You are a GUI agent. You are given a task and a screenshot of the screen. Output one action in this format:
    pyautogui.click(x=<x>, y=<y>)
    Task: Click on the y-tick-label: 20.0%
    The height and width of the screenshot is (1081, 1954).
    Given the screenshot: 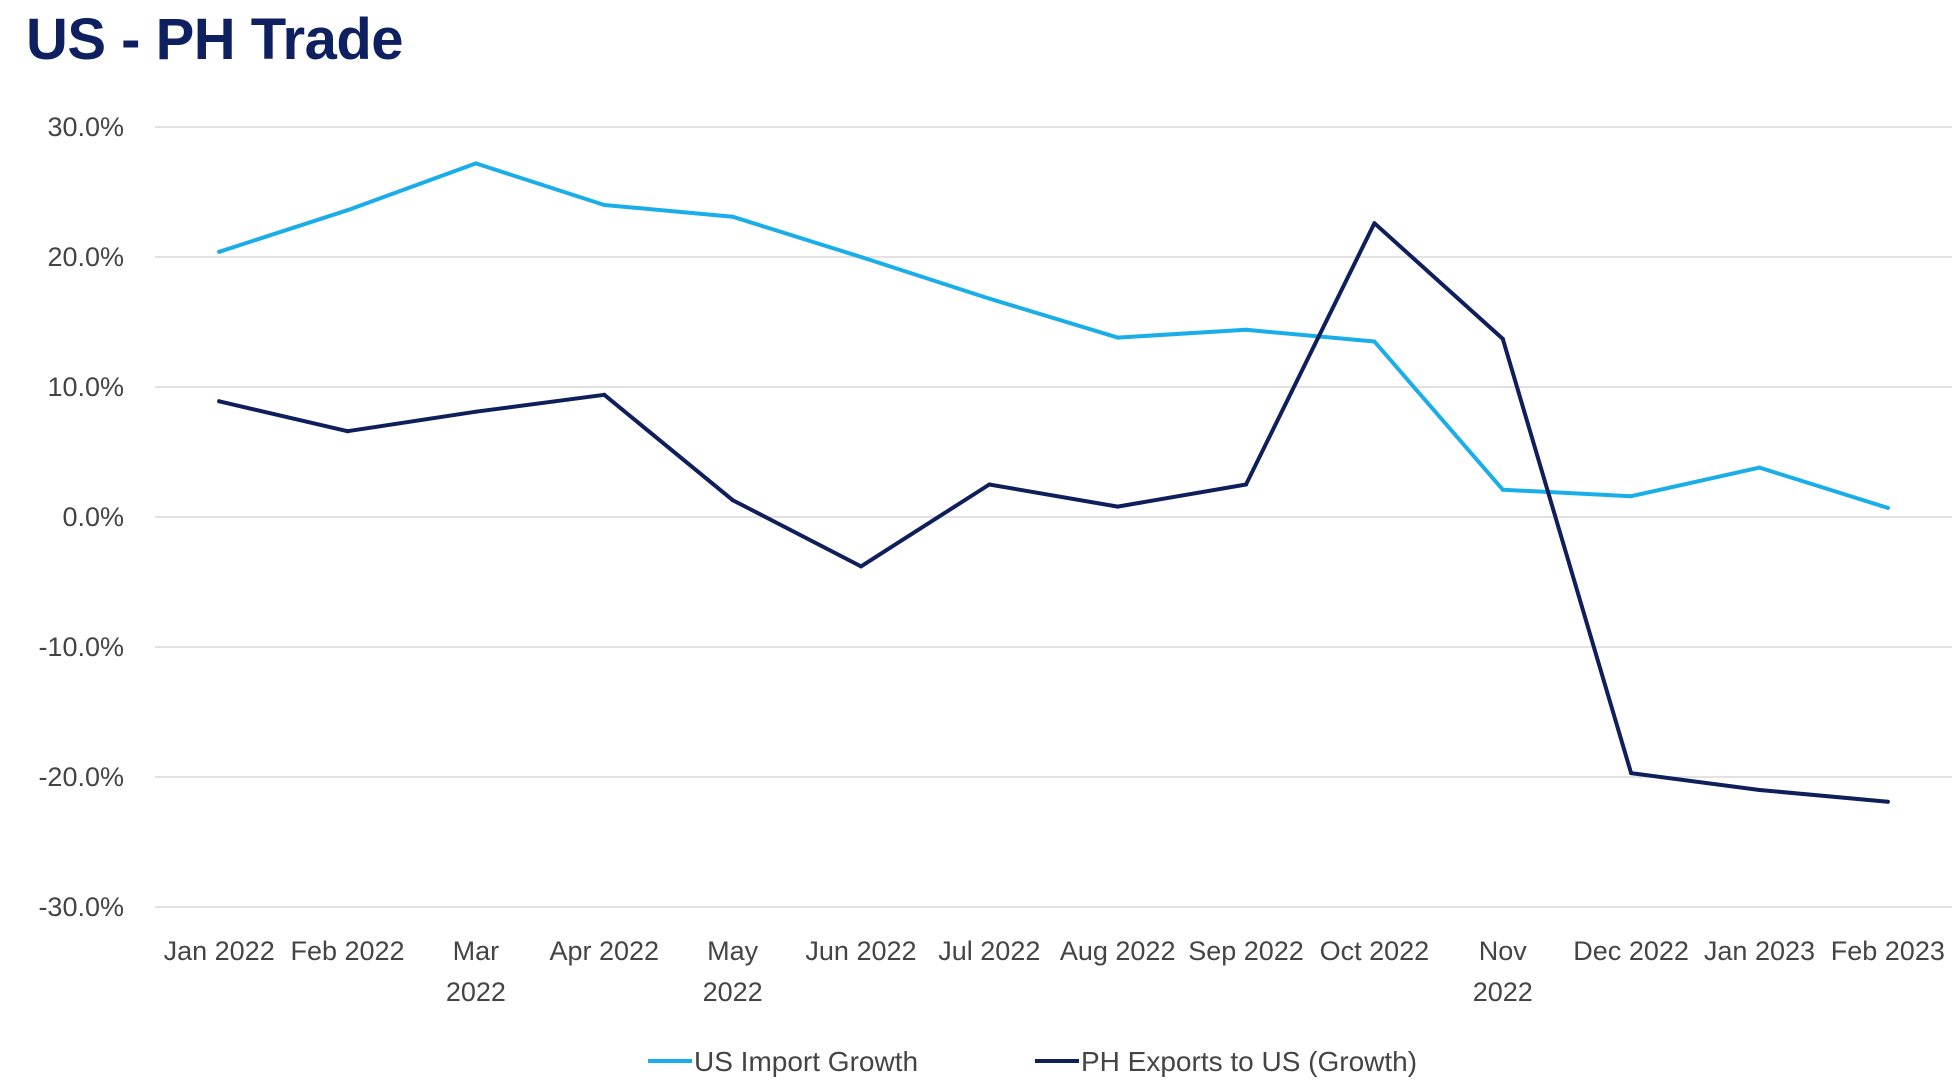 What is the action you would take?
    pyautogui.click(x=85, y=257)
    